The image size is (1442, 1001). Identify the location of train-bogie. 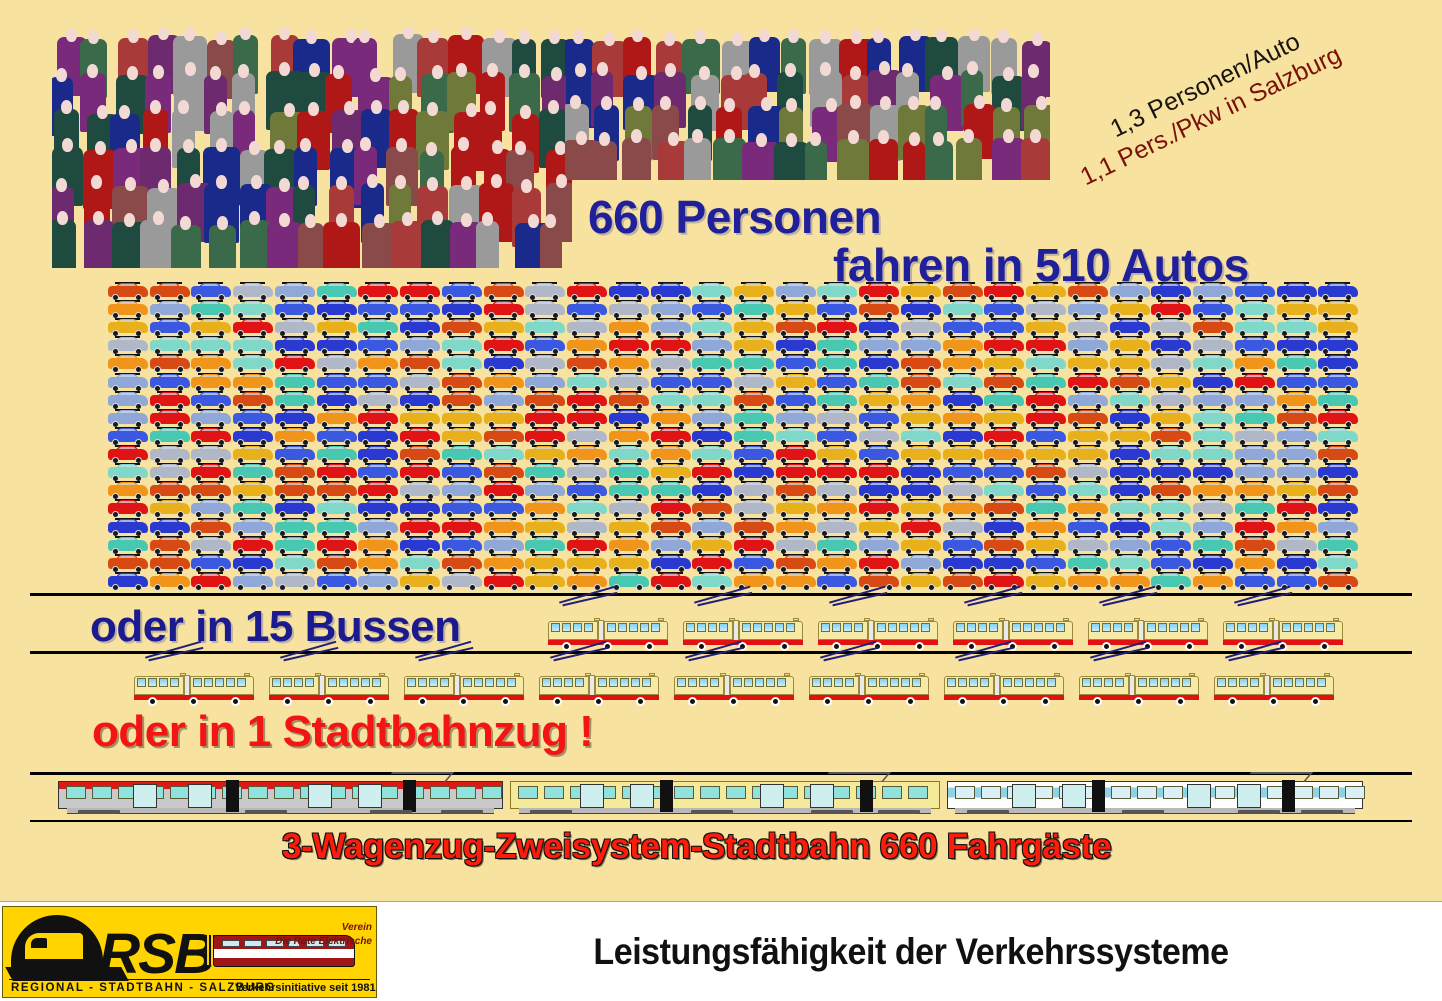
(899, 812).